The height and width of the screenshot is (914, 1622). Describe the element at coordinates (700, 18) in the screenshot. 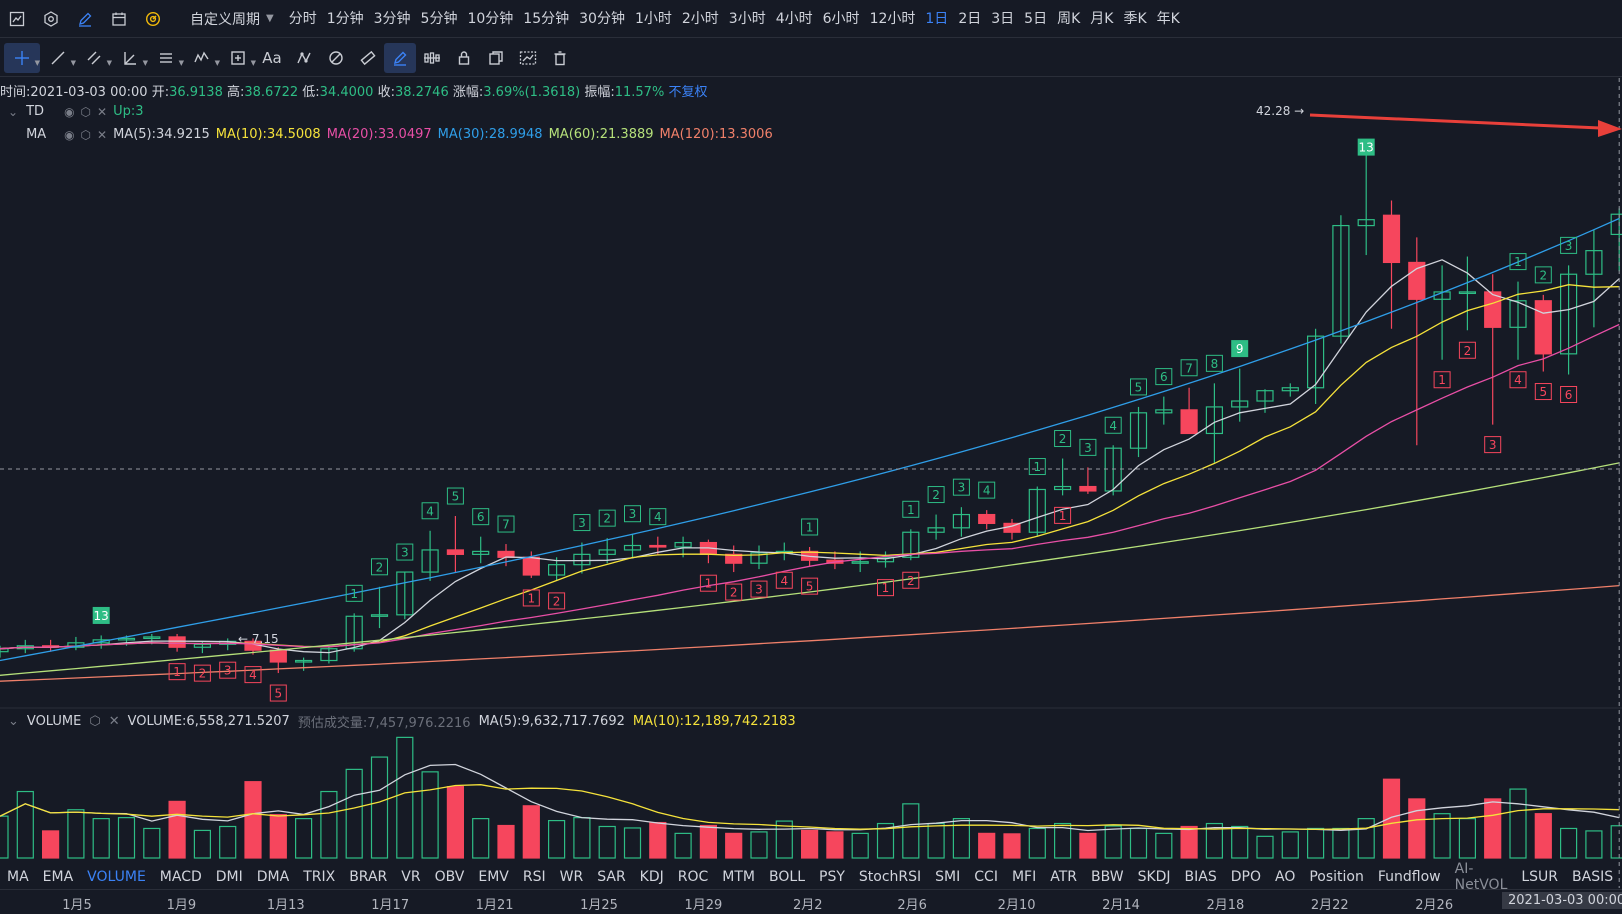

I see `period-tab: 2小时` at that location.